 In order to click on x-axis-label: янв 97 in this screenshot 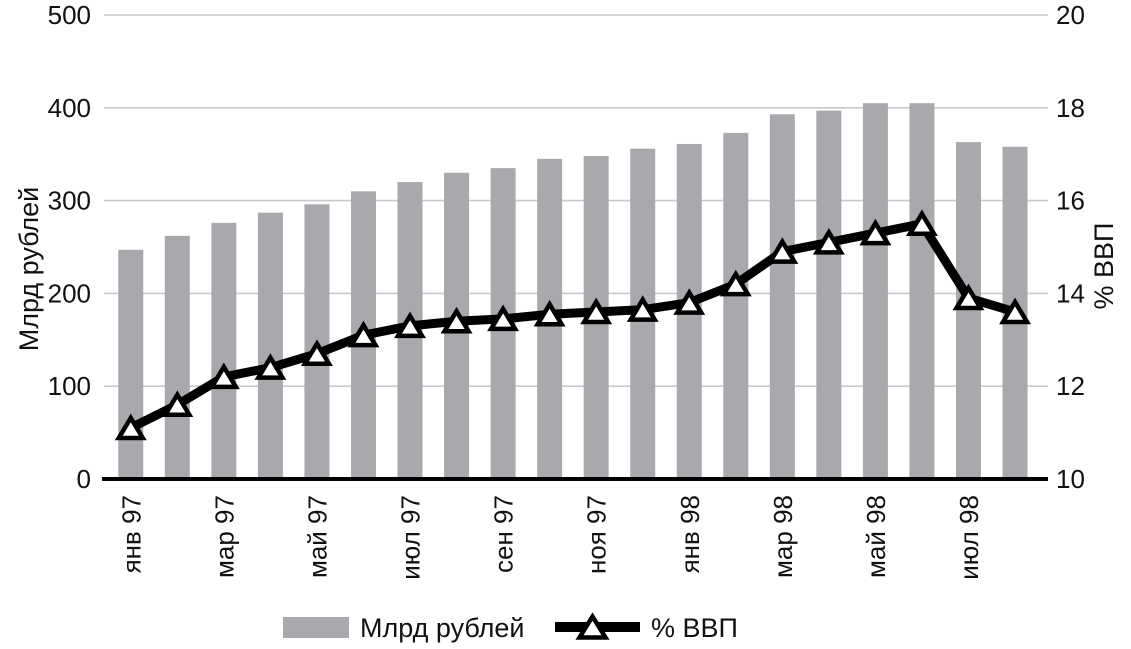, I will do `click(131, 534)`.